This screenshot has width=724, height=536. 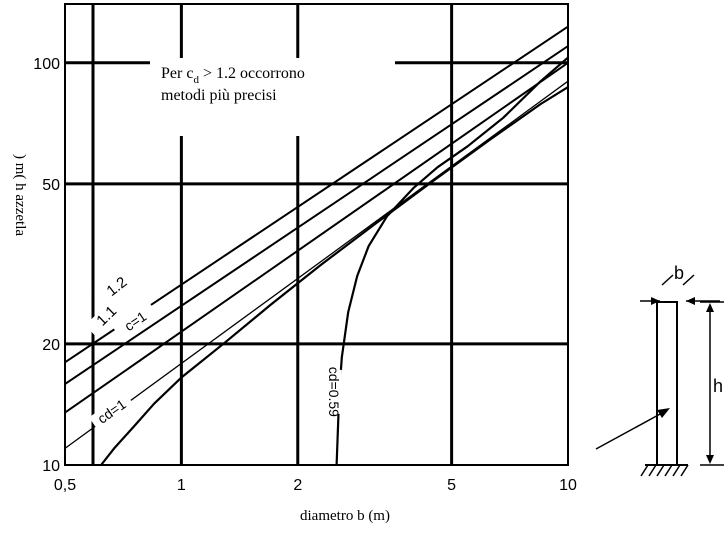 What do you see at coordinates (679, 273) in the screenshot?
I see `diagram-b-label: b` at bounding box center [679, 273].